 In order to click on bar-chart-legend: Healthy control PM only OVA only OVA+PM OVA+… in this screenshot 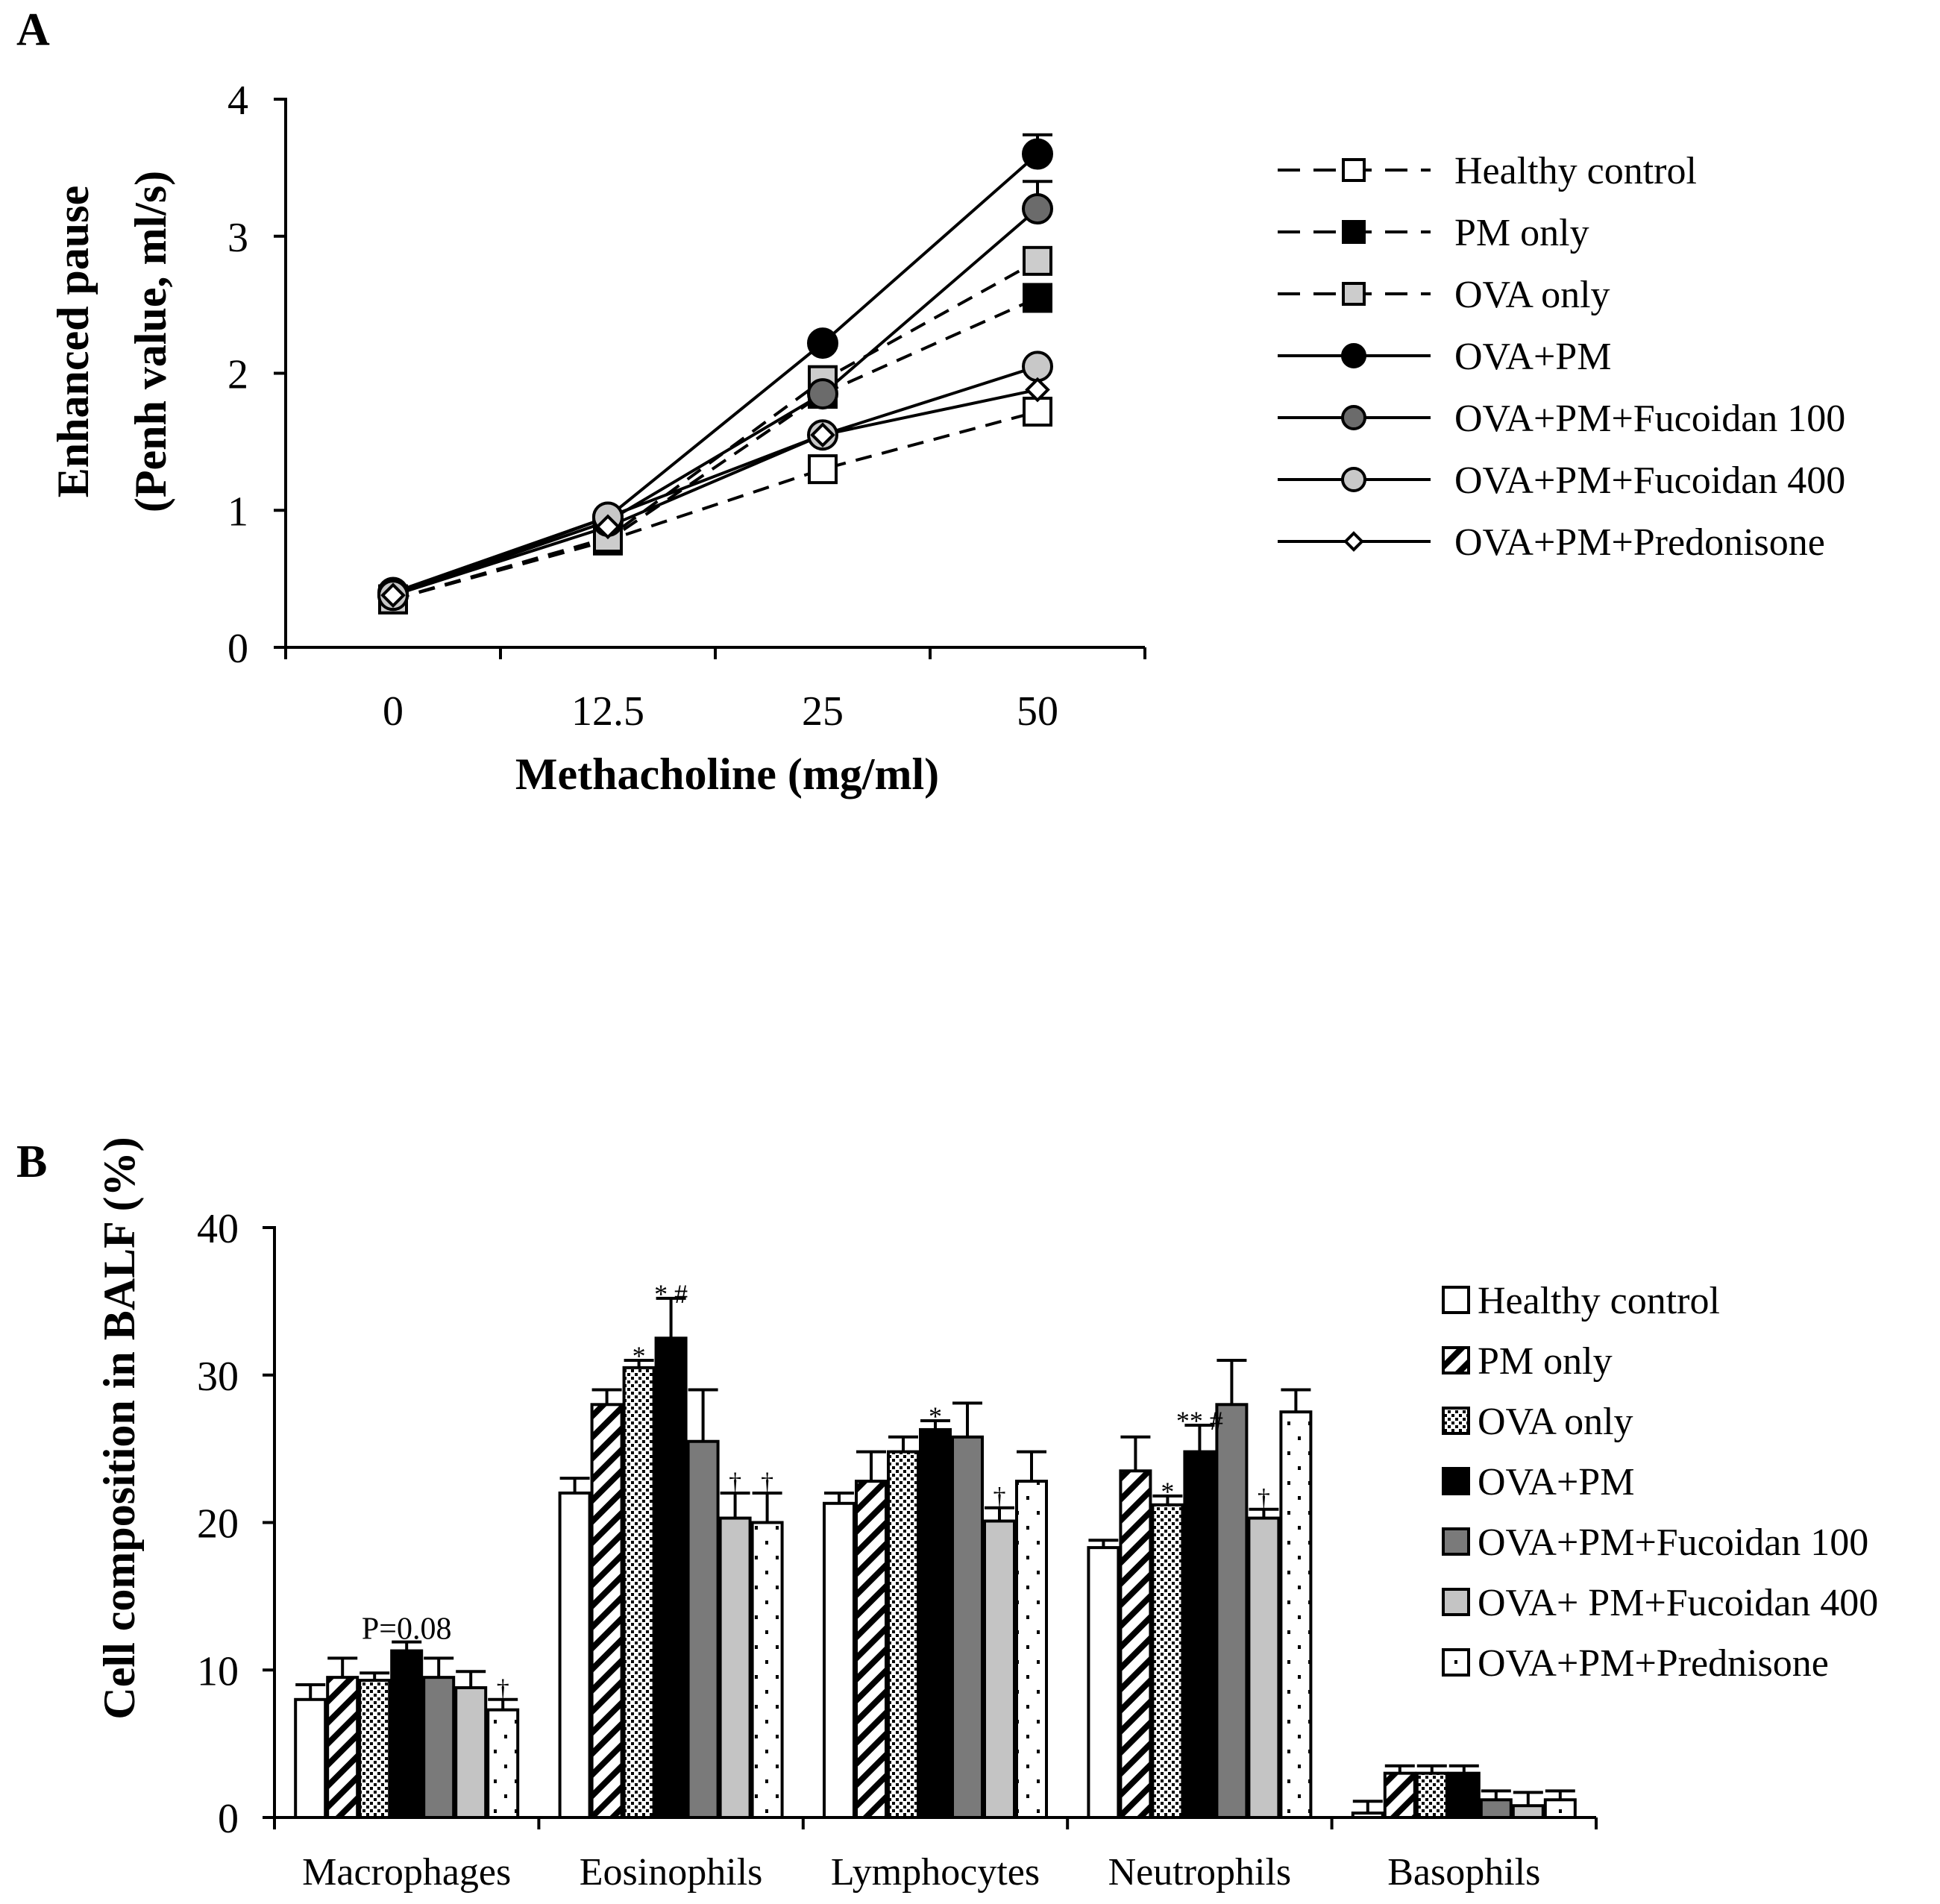, I will do `click(1660, 1482)`.